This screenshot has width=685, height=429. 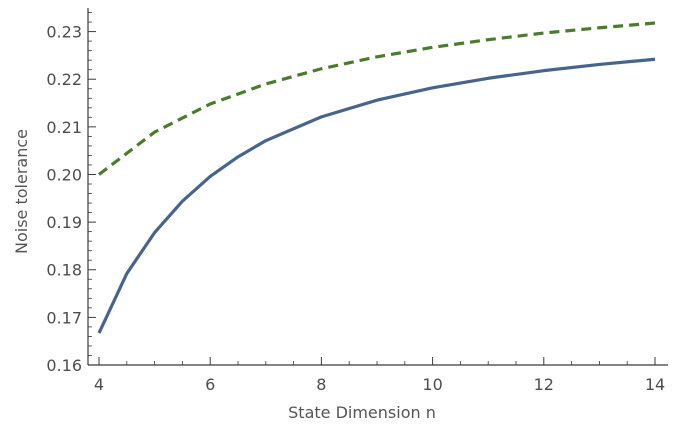 I want to click on y-tick-label: 0.17, so click(x=64, y=317).